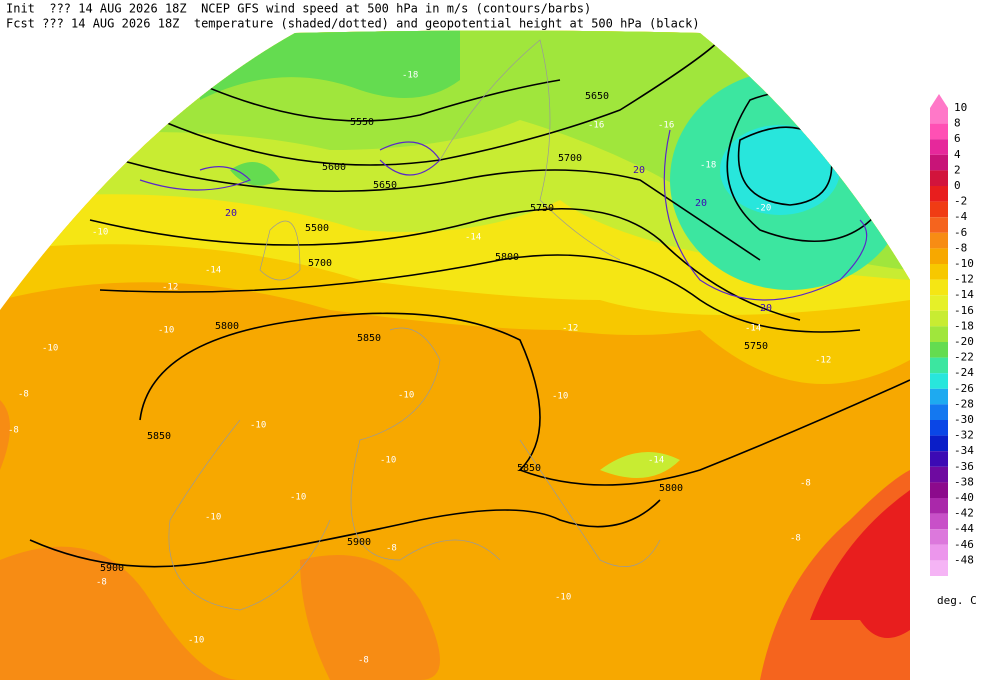  What do you see at coordinates (957, 185) in the screenshot?
I see `colorbar-label: 0` at bounding box center [957, 185].